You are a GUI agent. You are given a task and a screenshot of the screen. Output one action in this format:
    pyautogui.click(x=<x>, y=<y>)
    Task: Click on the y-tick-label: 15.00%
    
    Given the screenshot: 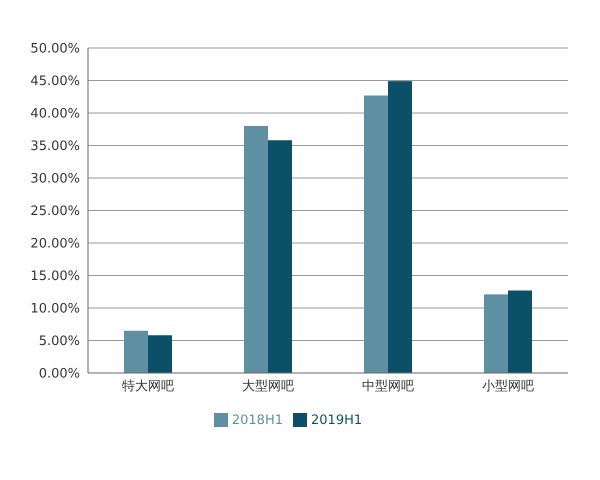 What is the action you would take?
    pyautogui.click(x=55, y=276)
    